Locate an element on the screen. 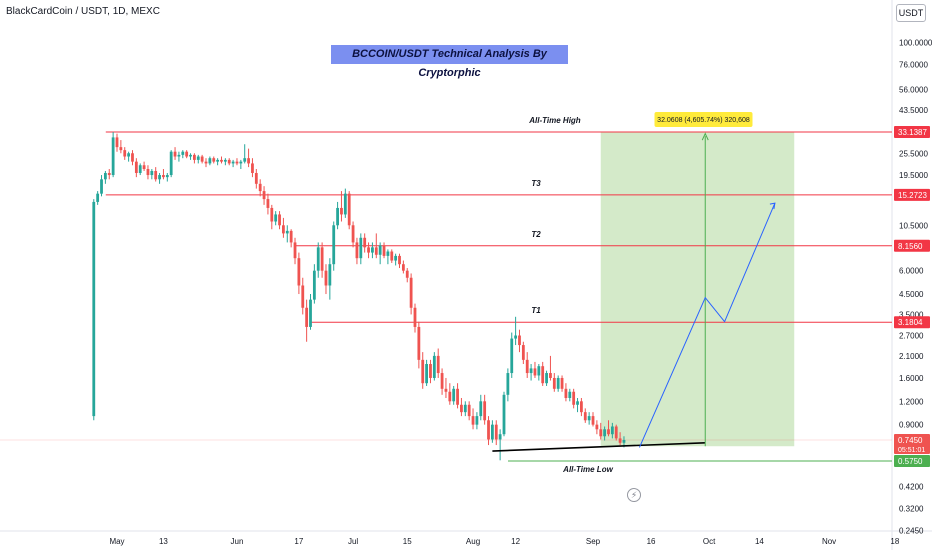 Image resolution: width=932 pixels, height=555 pixels. x-tick-label: 12 is located at coordinates (515, 541).